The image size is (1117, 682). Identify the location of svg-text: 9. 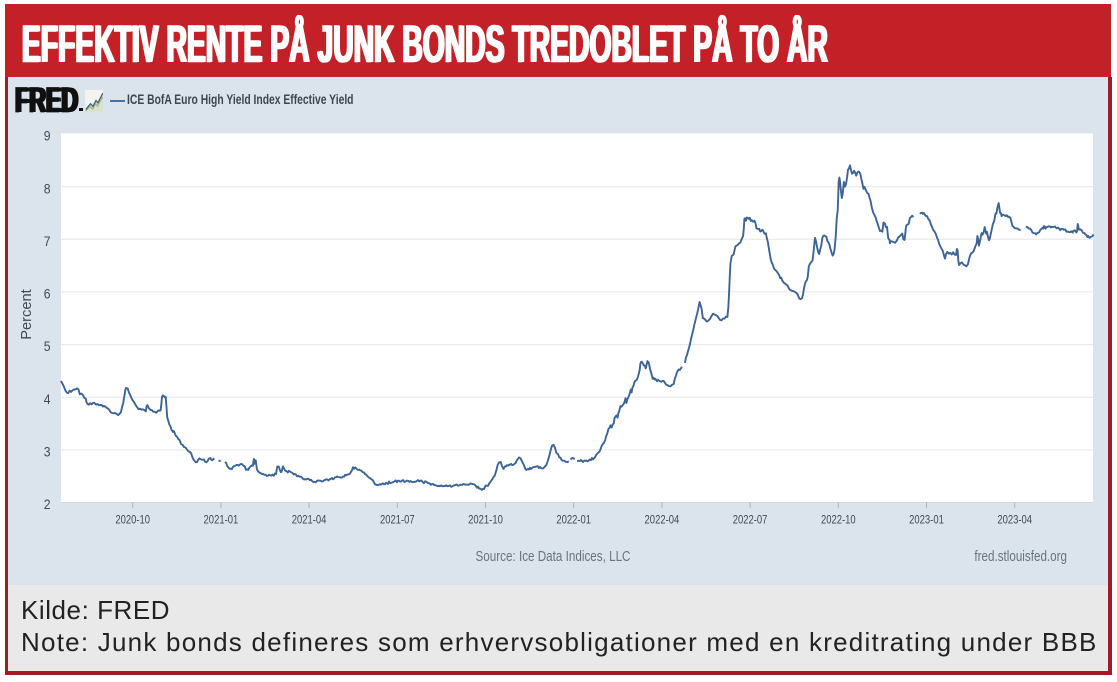
(47, 136).